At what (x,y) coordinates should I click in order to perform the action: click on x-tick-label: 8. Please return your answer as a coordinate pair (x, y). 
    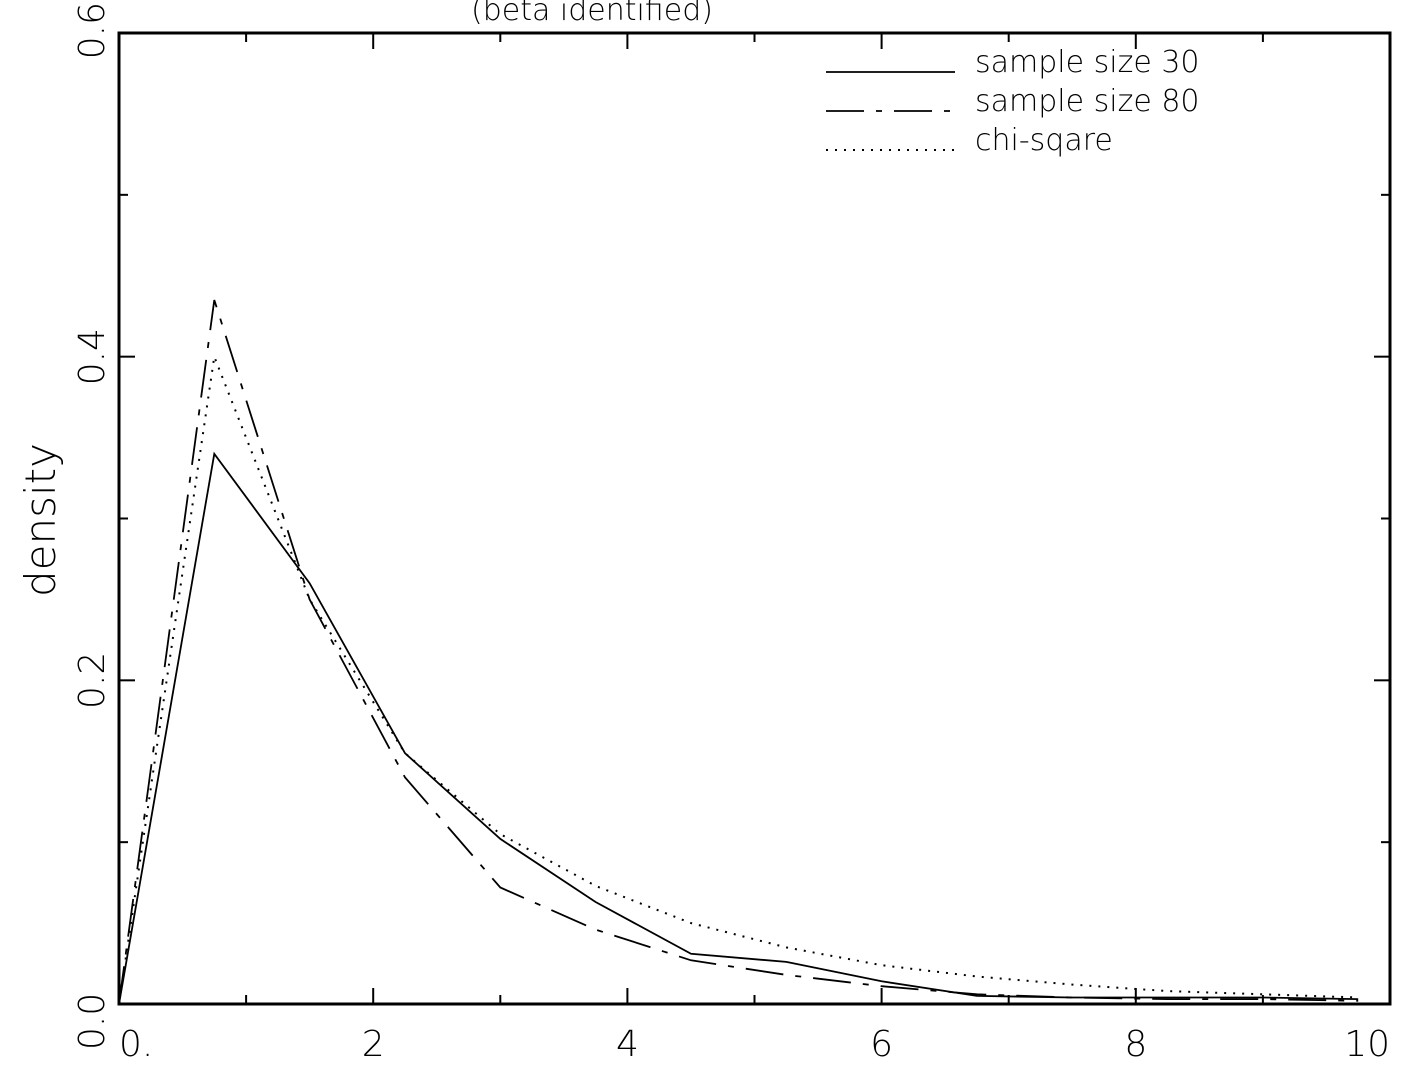
    Looking at the image, I should click on (1135, 1044).